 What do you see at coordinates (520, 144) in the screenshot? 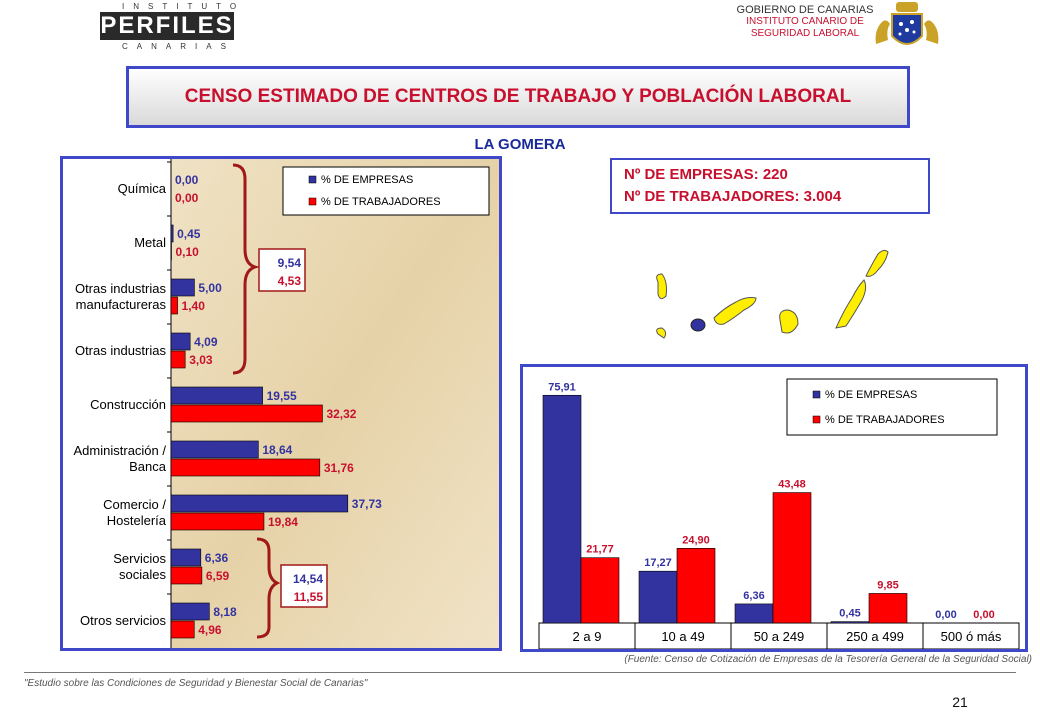
I see `region-title: LA GOMERA` at bounding box center [520, 144].